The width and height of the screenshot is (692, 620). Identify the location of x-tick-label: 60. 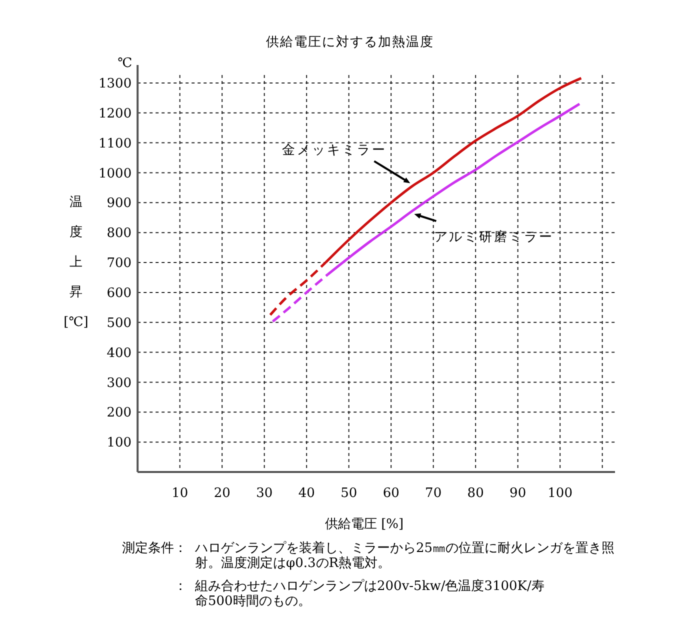
(391, 493).